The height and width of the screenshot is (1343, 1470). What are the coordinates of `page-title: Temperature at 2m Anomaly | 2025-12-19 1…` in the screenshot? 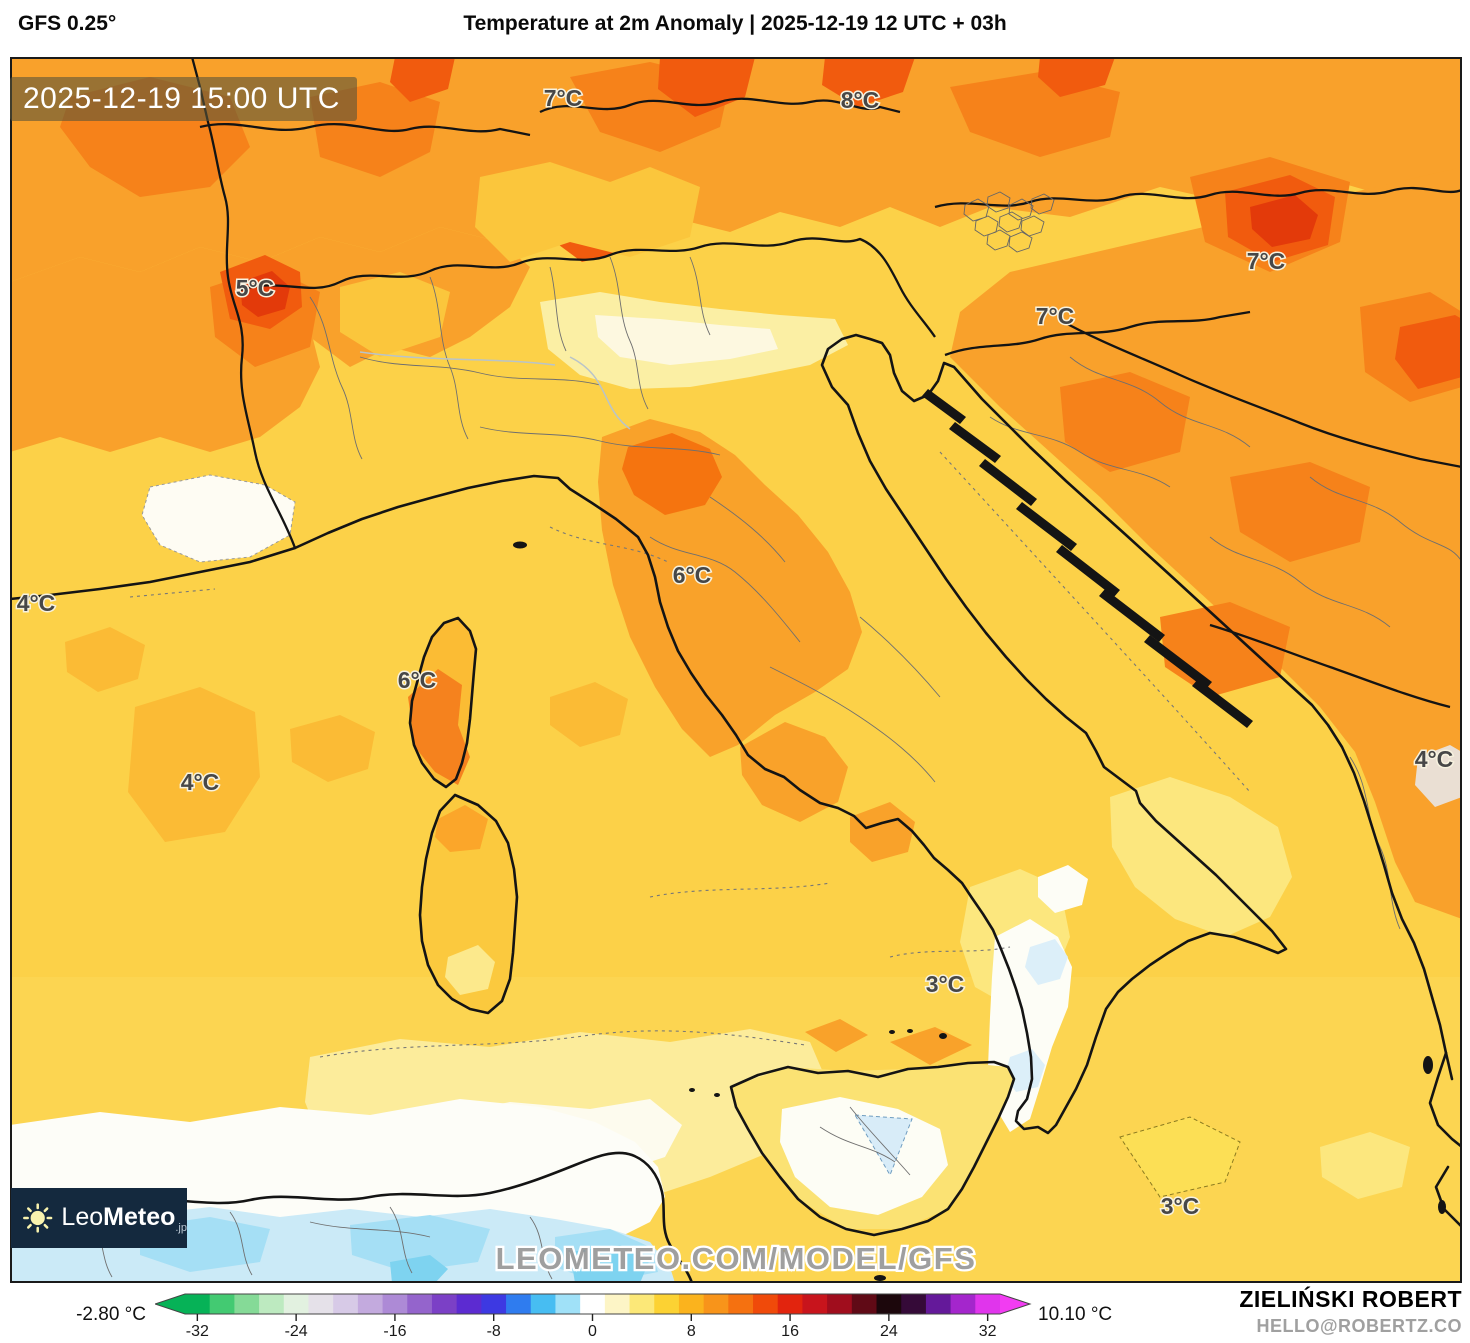 It's located at (735, 23).